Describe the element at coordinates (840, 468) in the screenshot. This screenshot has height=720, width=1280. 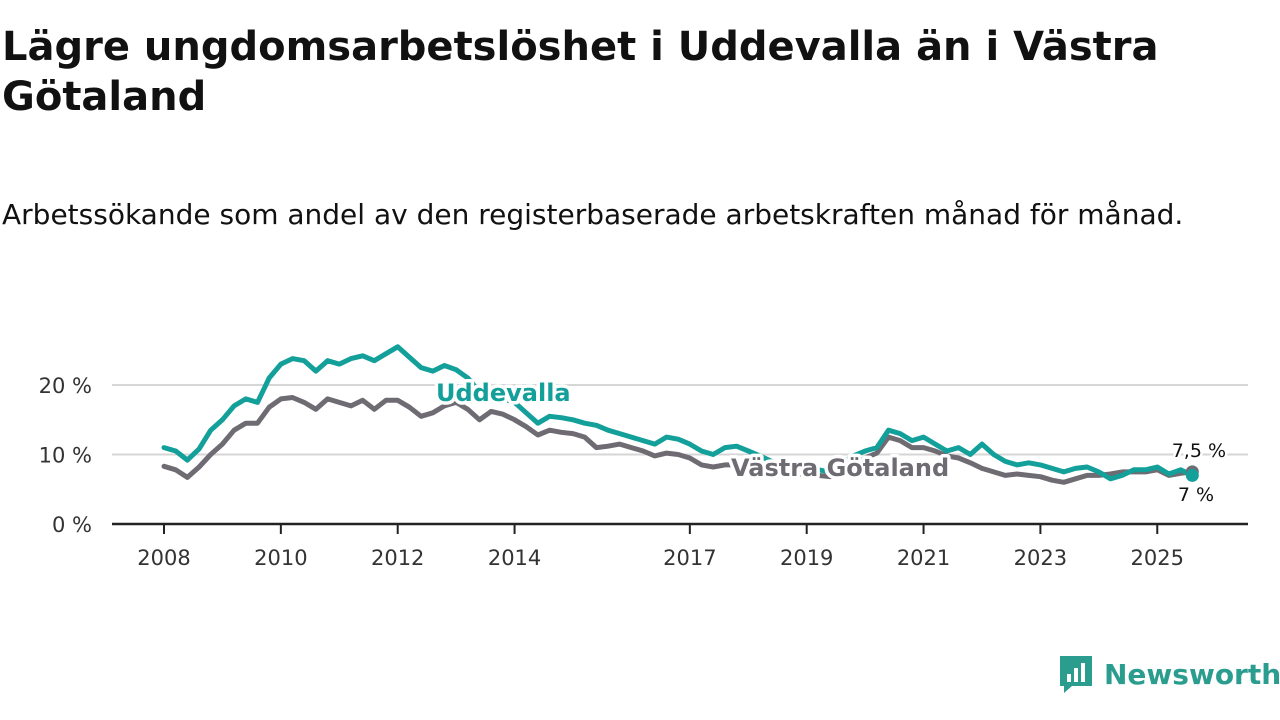
I see `vastra-gotaland-label: Västra Götaland` at that location.